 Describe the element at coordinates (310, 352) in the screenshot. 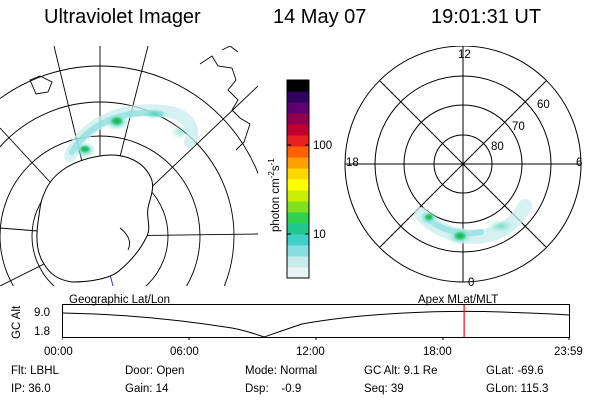

I see `timeline-xtick-1200: 12:00` at that location.